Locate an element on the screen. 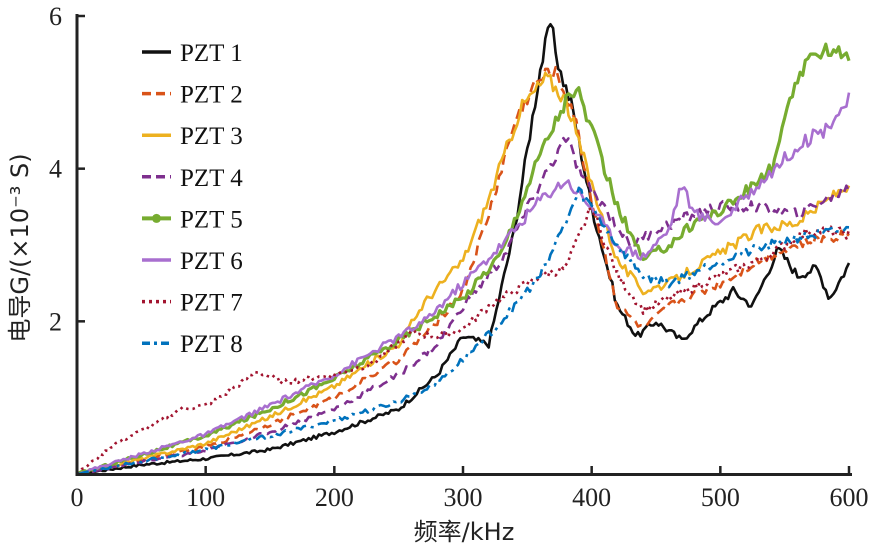 This screenshot has height=556, width=887. legend-label: PZT 2 is located at coordinates (211, 95).